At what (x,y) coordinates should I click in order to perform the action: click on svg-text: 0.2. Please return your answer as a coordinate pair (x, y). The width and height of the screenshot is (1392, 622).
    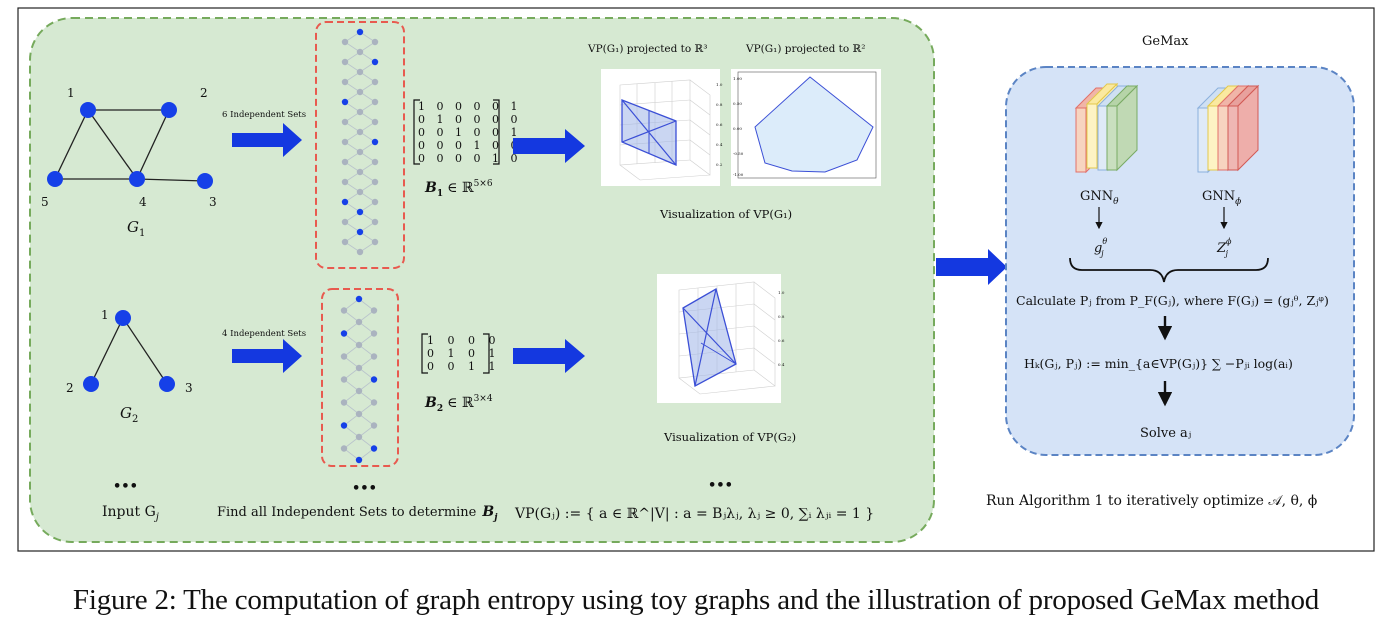
    Looking at the image, I should click on (719, 164).